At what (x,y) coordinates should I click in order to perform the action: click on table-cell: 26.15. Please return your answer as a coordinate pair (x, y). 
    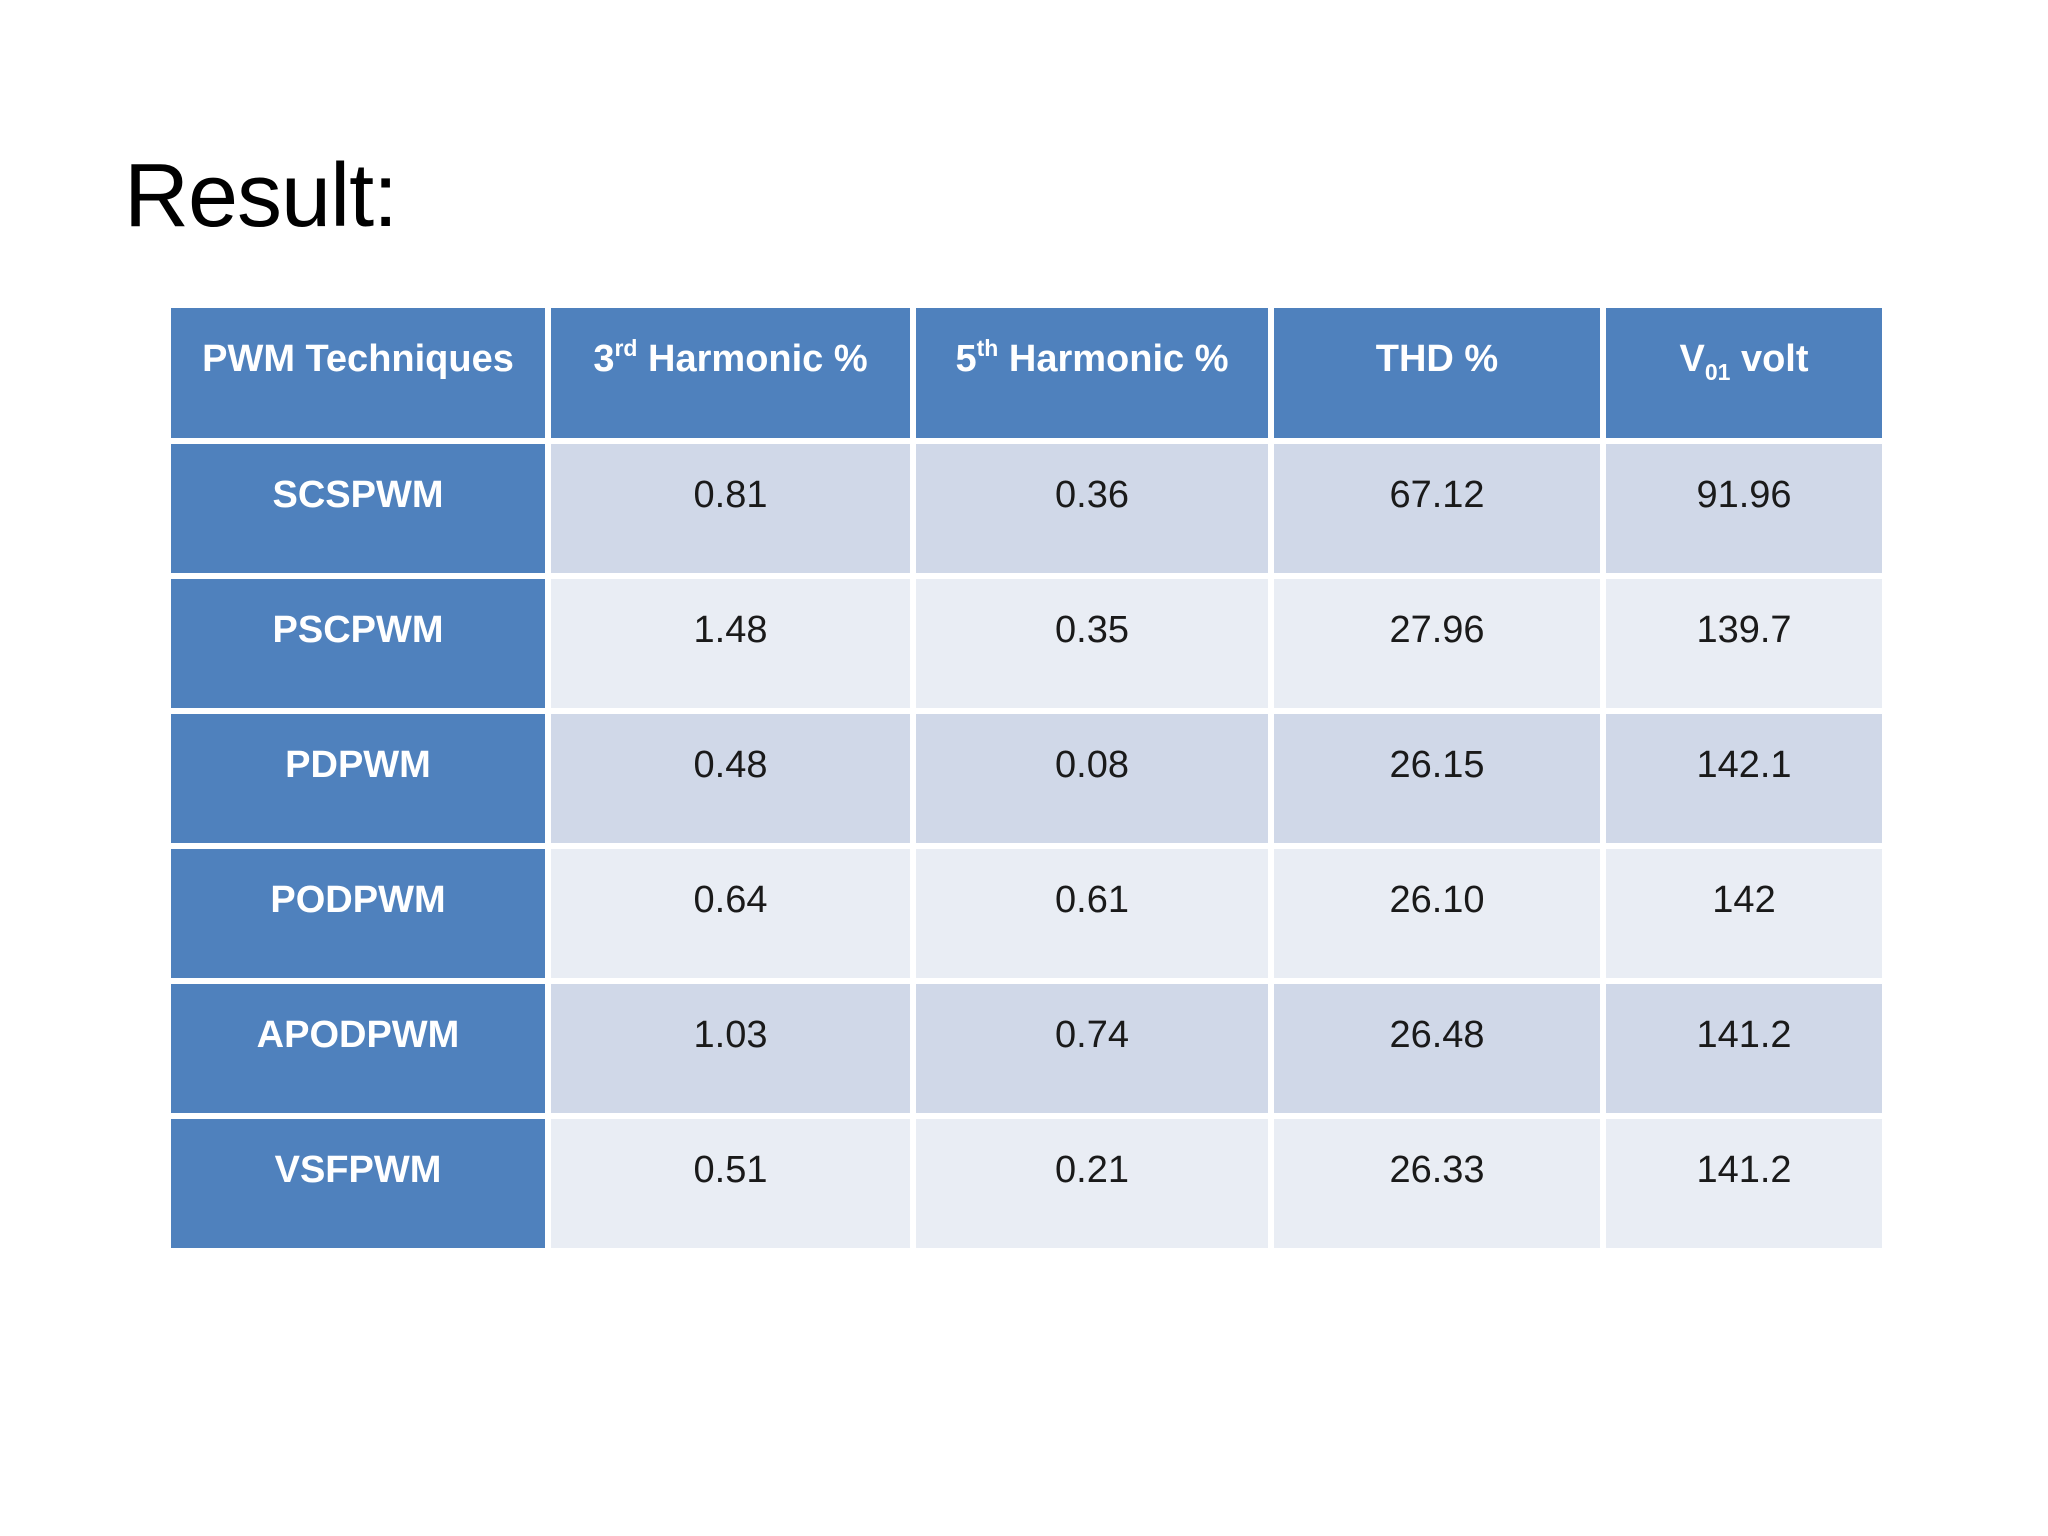
    Looking at the image, I should click on (1437, 778).